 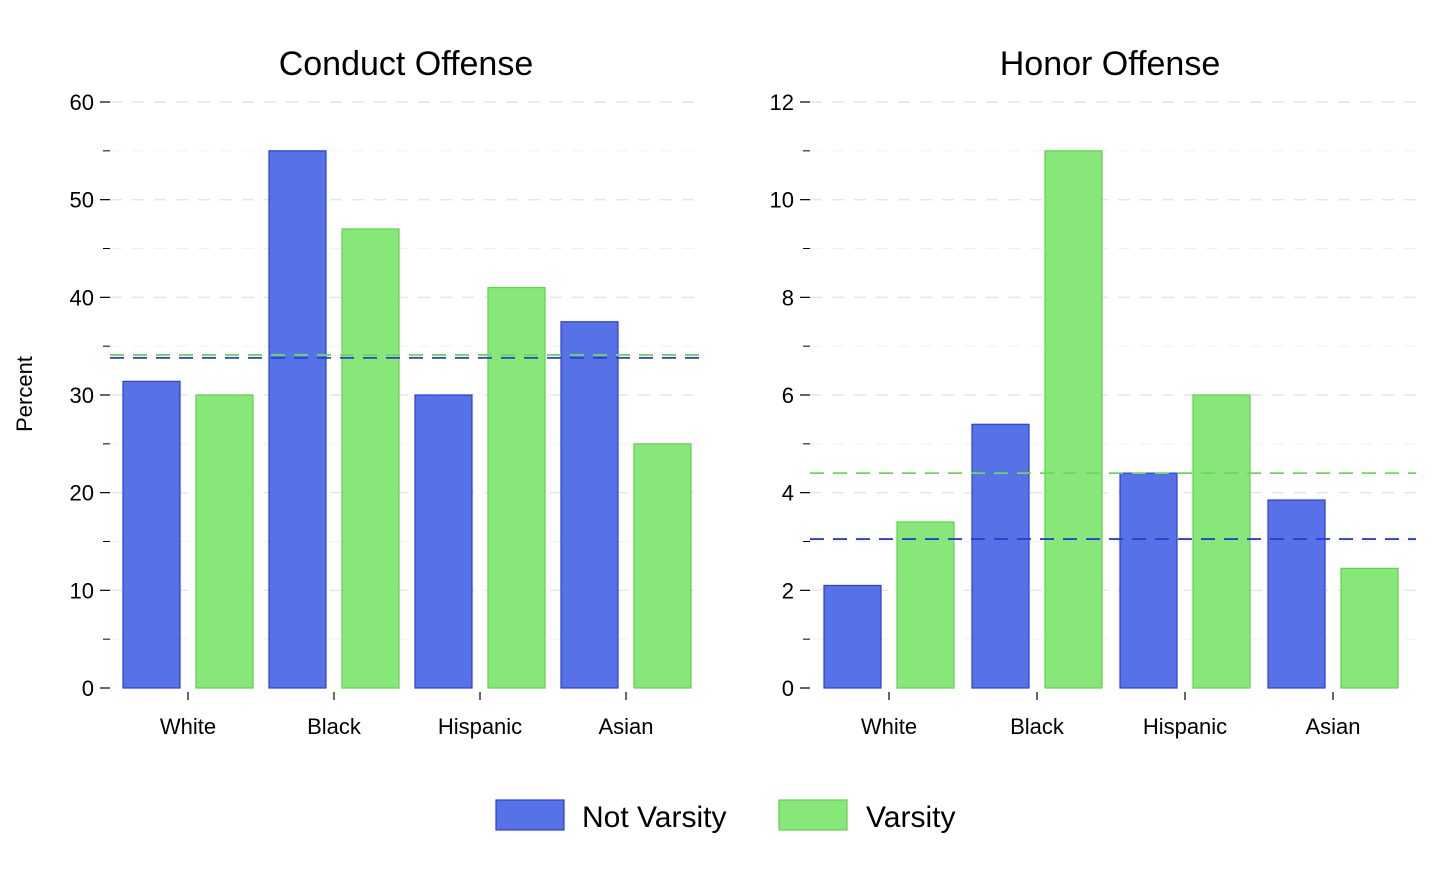 What do you see at coordinates (788, 493) in the screenshot?
I see `y-tick-label: 4` at bounding box center [788, 493].